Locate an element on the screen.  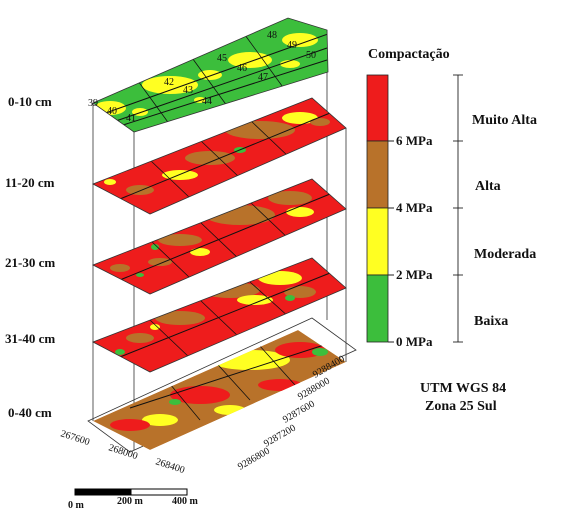
depth-label-0-10: 0-10 cm is located at coordinates (30, 101).